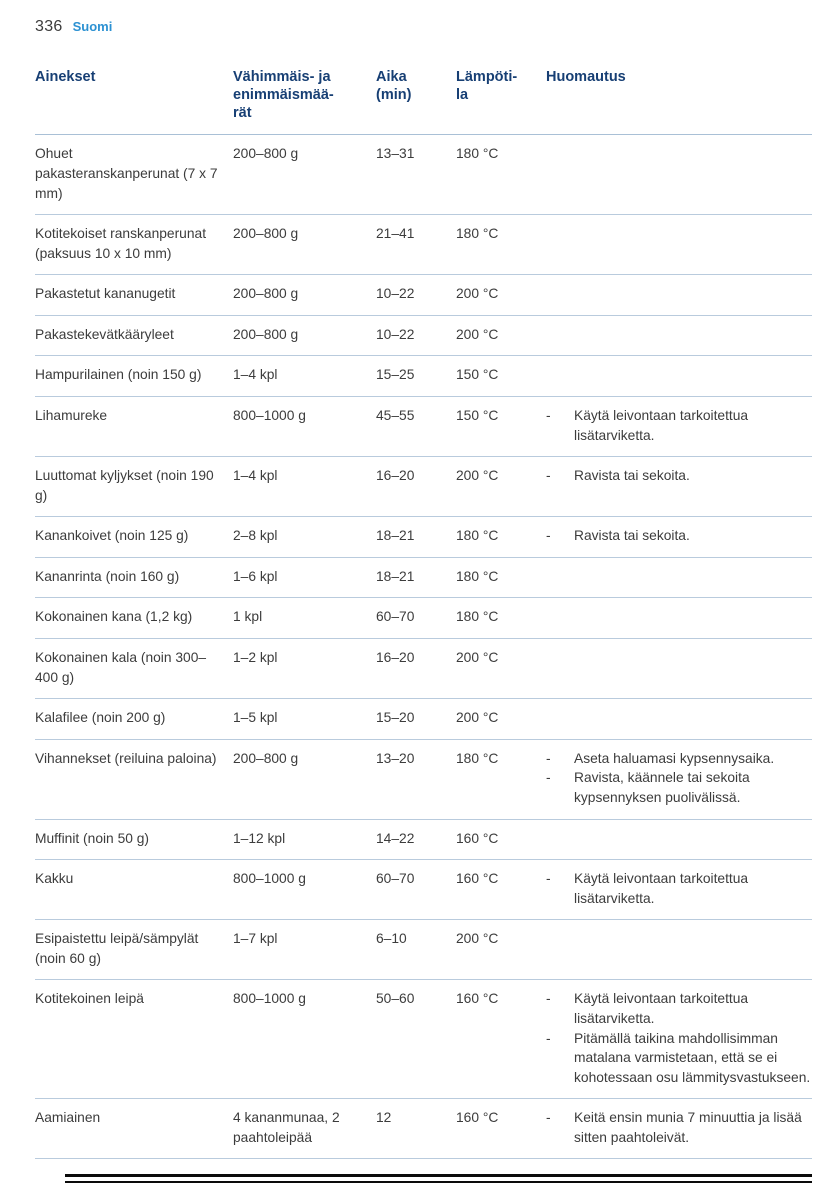 Image resolution: width=839 pixels, height=1191 pixels. Describe the element at coordinates (100, 718) in the screenshot. I see `cell-ingredient: Kalafilee (noin 200 g)` at that location.